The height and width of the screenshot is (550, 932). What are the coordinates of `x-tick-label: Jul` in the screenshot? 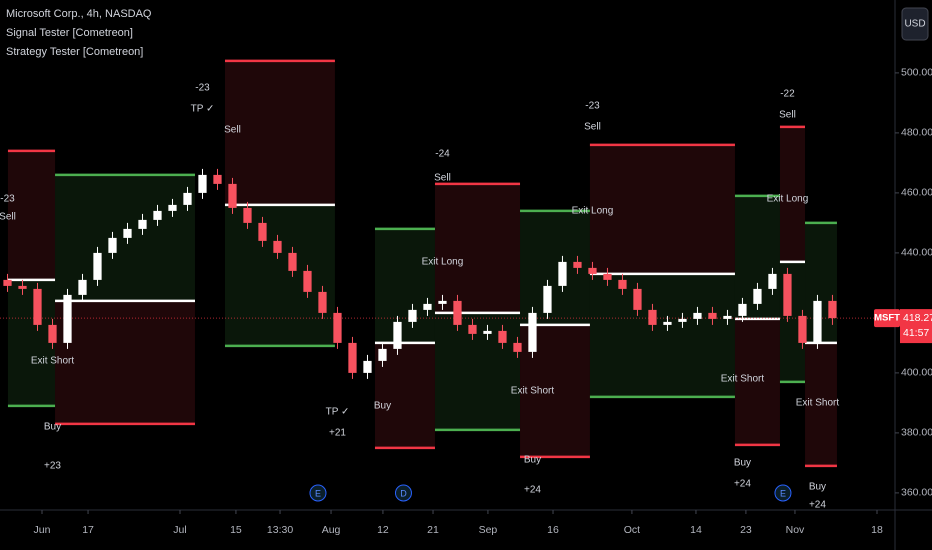 It's located at (179, 530).